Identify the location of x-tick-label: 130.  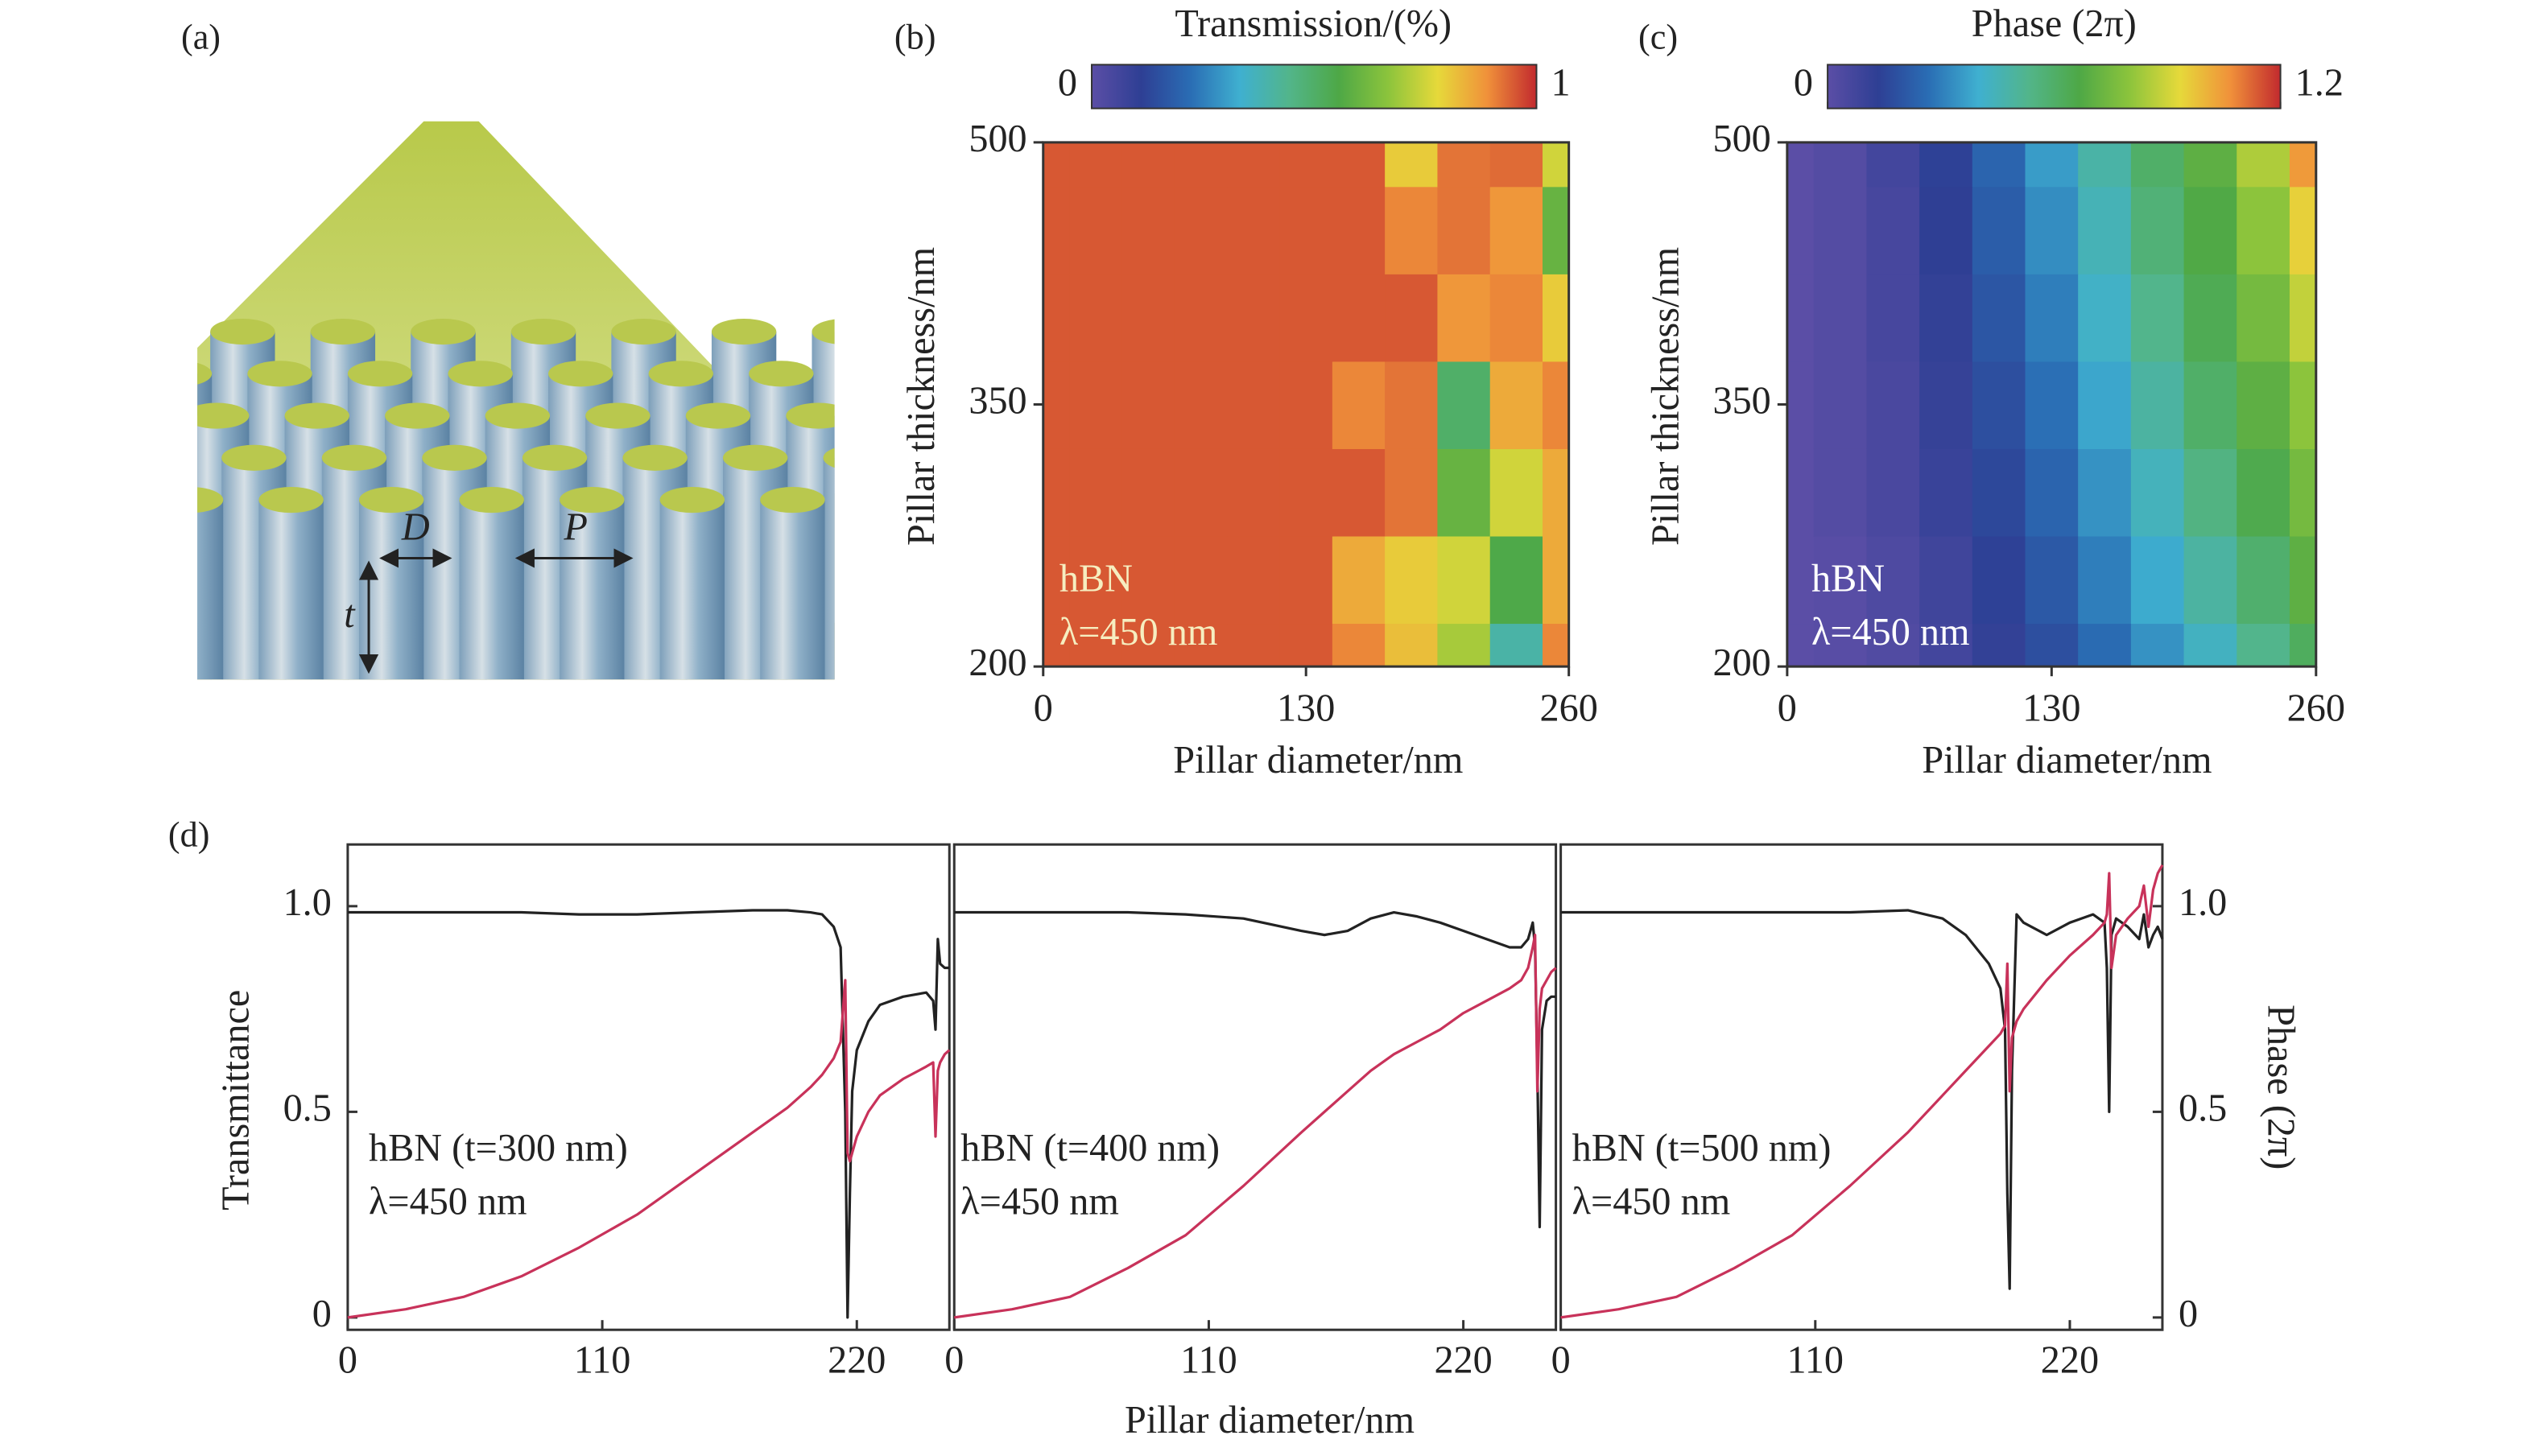
(2051, 708).